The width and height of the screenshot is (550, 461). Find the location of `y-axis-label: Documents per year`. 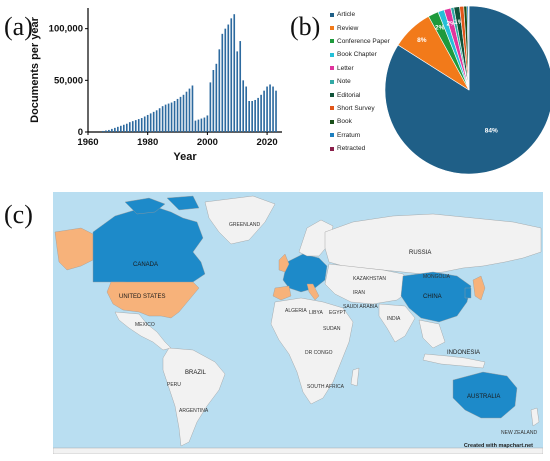

y-axis-label: Documents per year is located at coordinates (35, 69).